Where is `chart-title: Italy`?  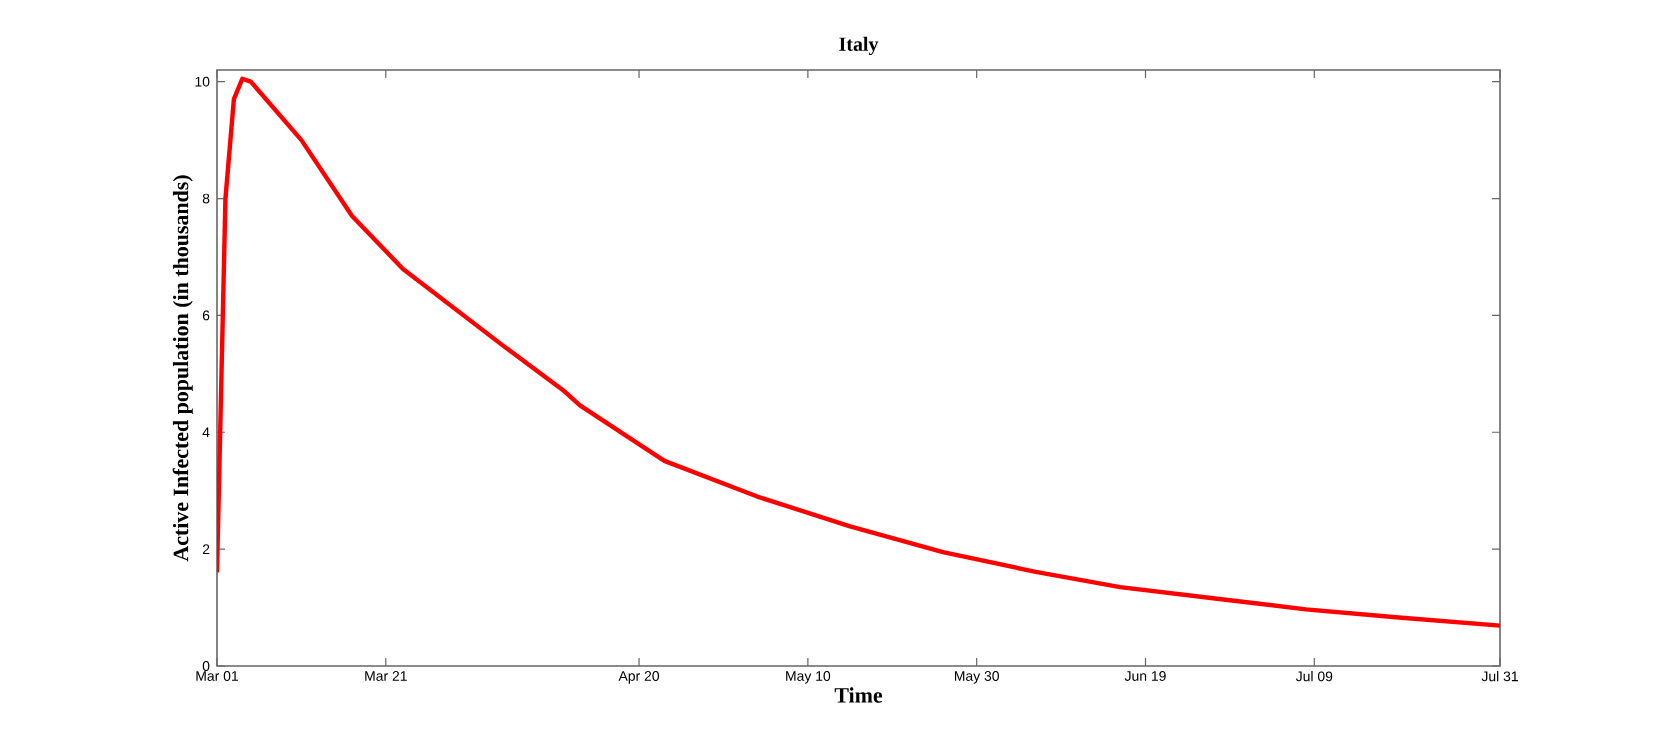
chart-title: Italy is located at coordinates (859, 46).